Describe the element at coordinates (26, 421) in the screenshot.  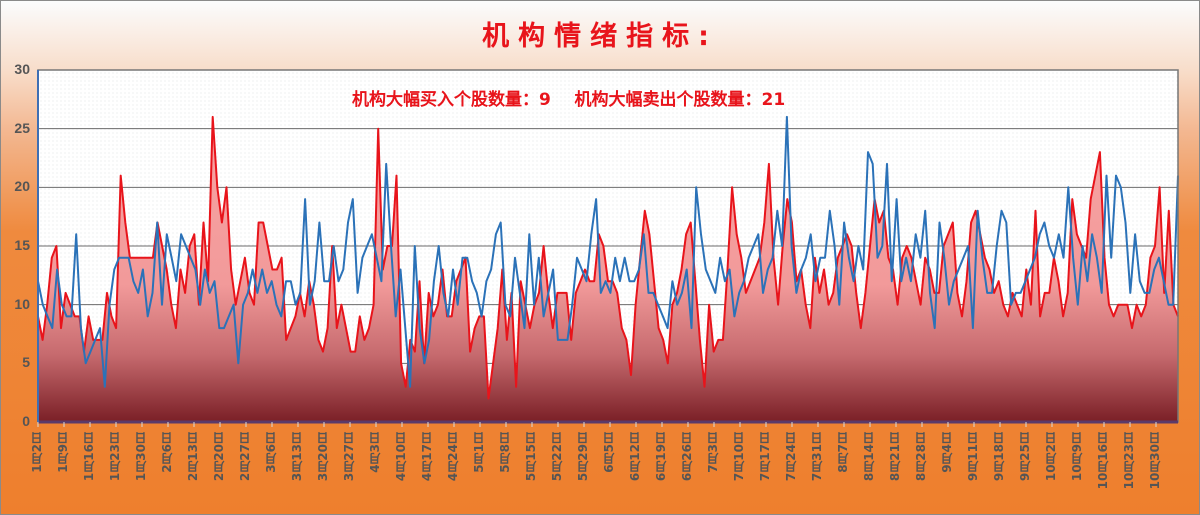
I see `y-tick-label: 0` at that location.